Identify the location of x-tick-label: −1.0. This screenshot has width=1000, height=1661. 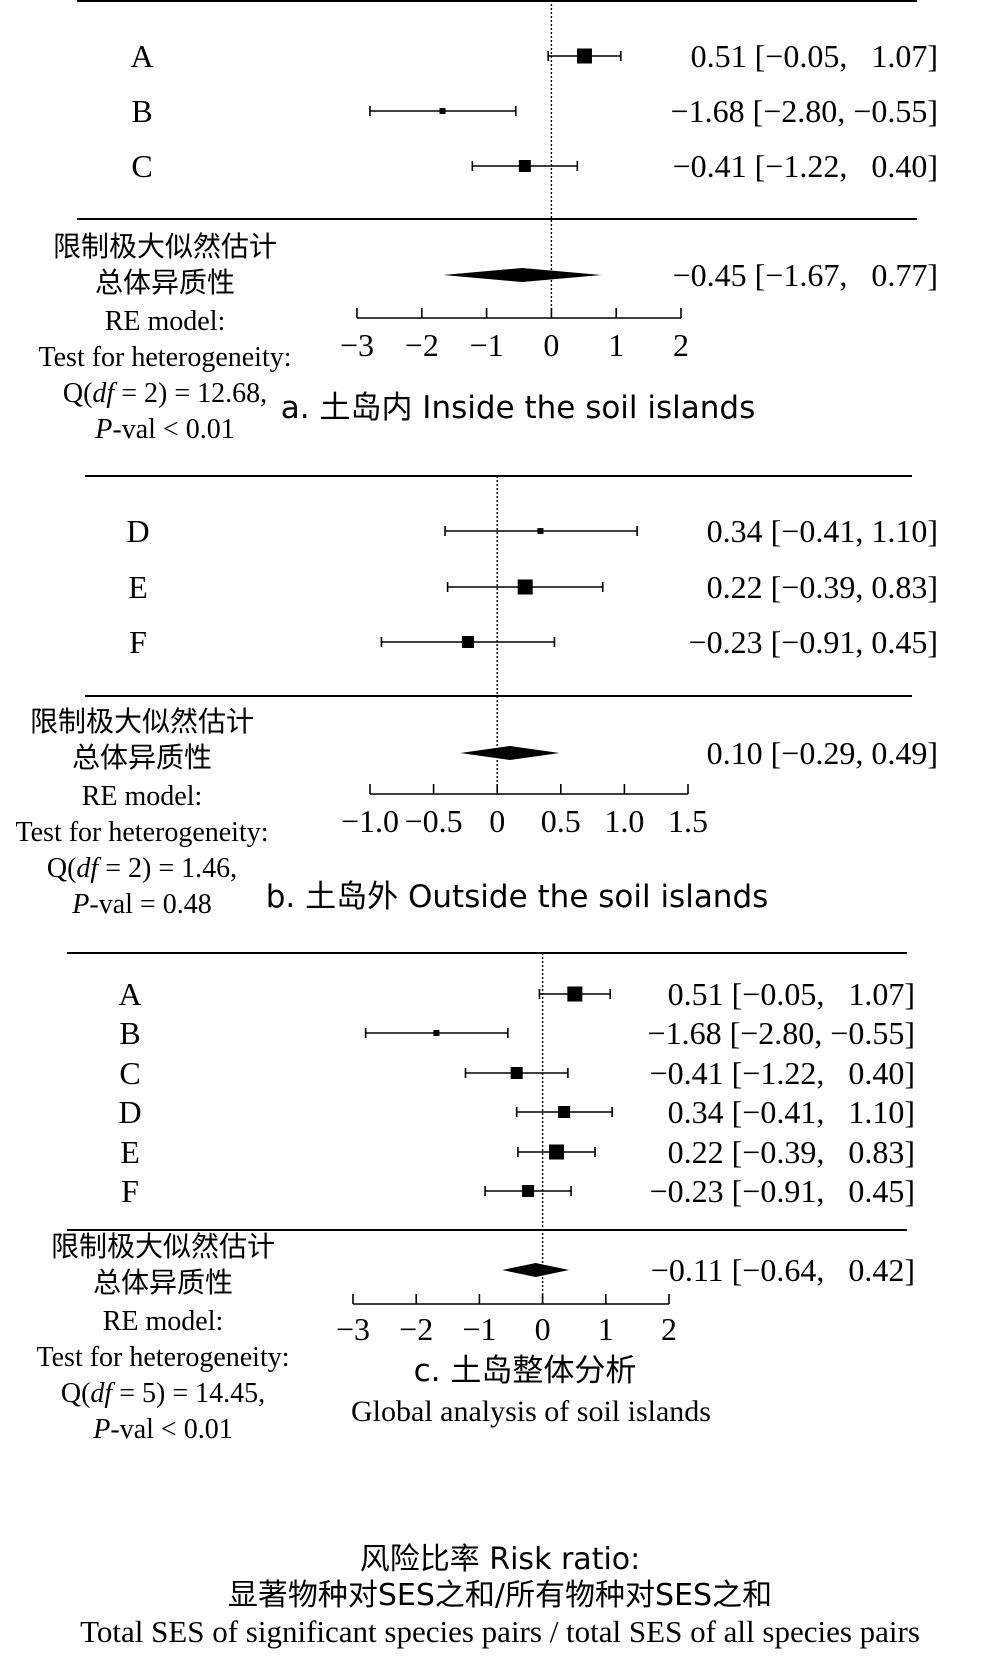
(370, 821).